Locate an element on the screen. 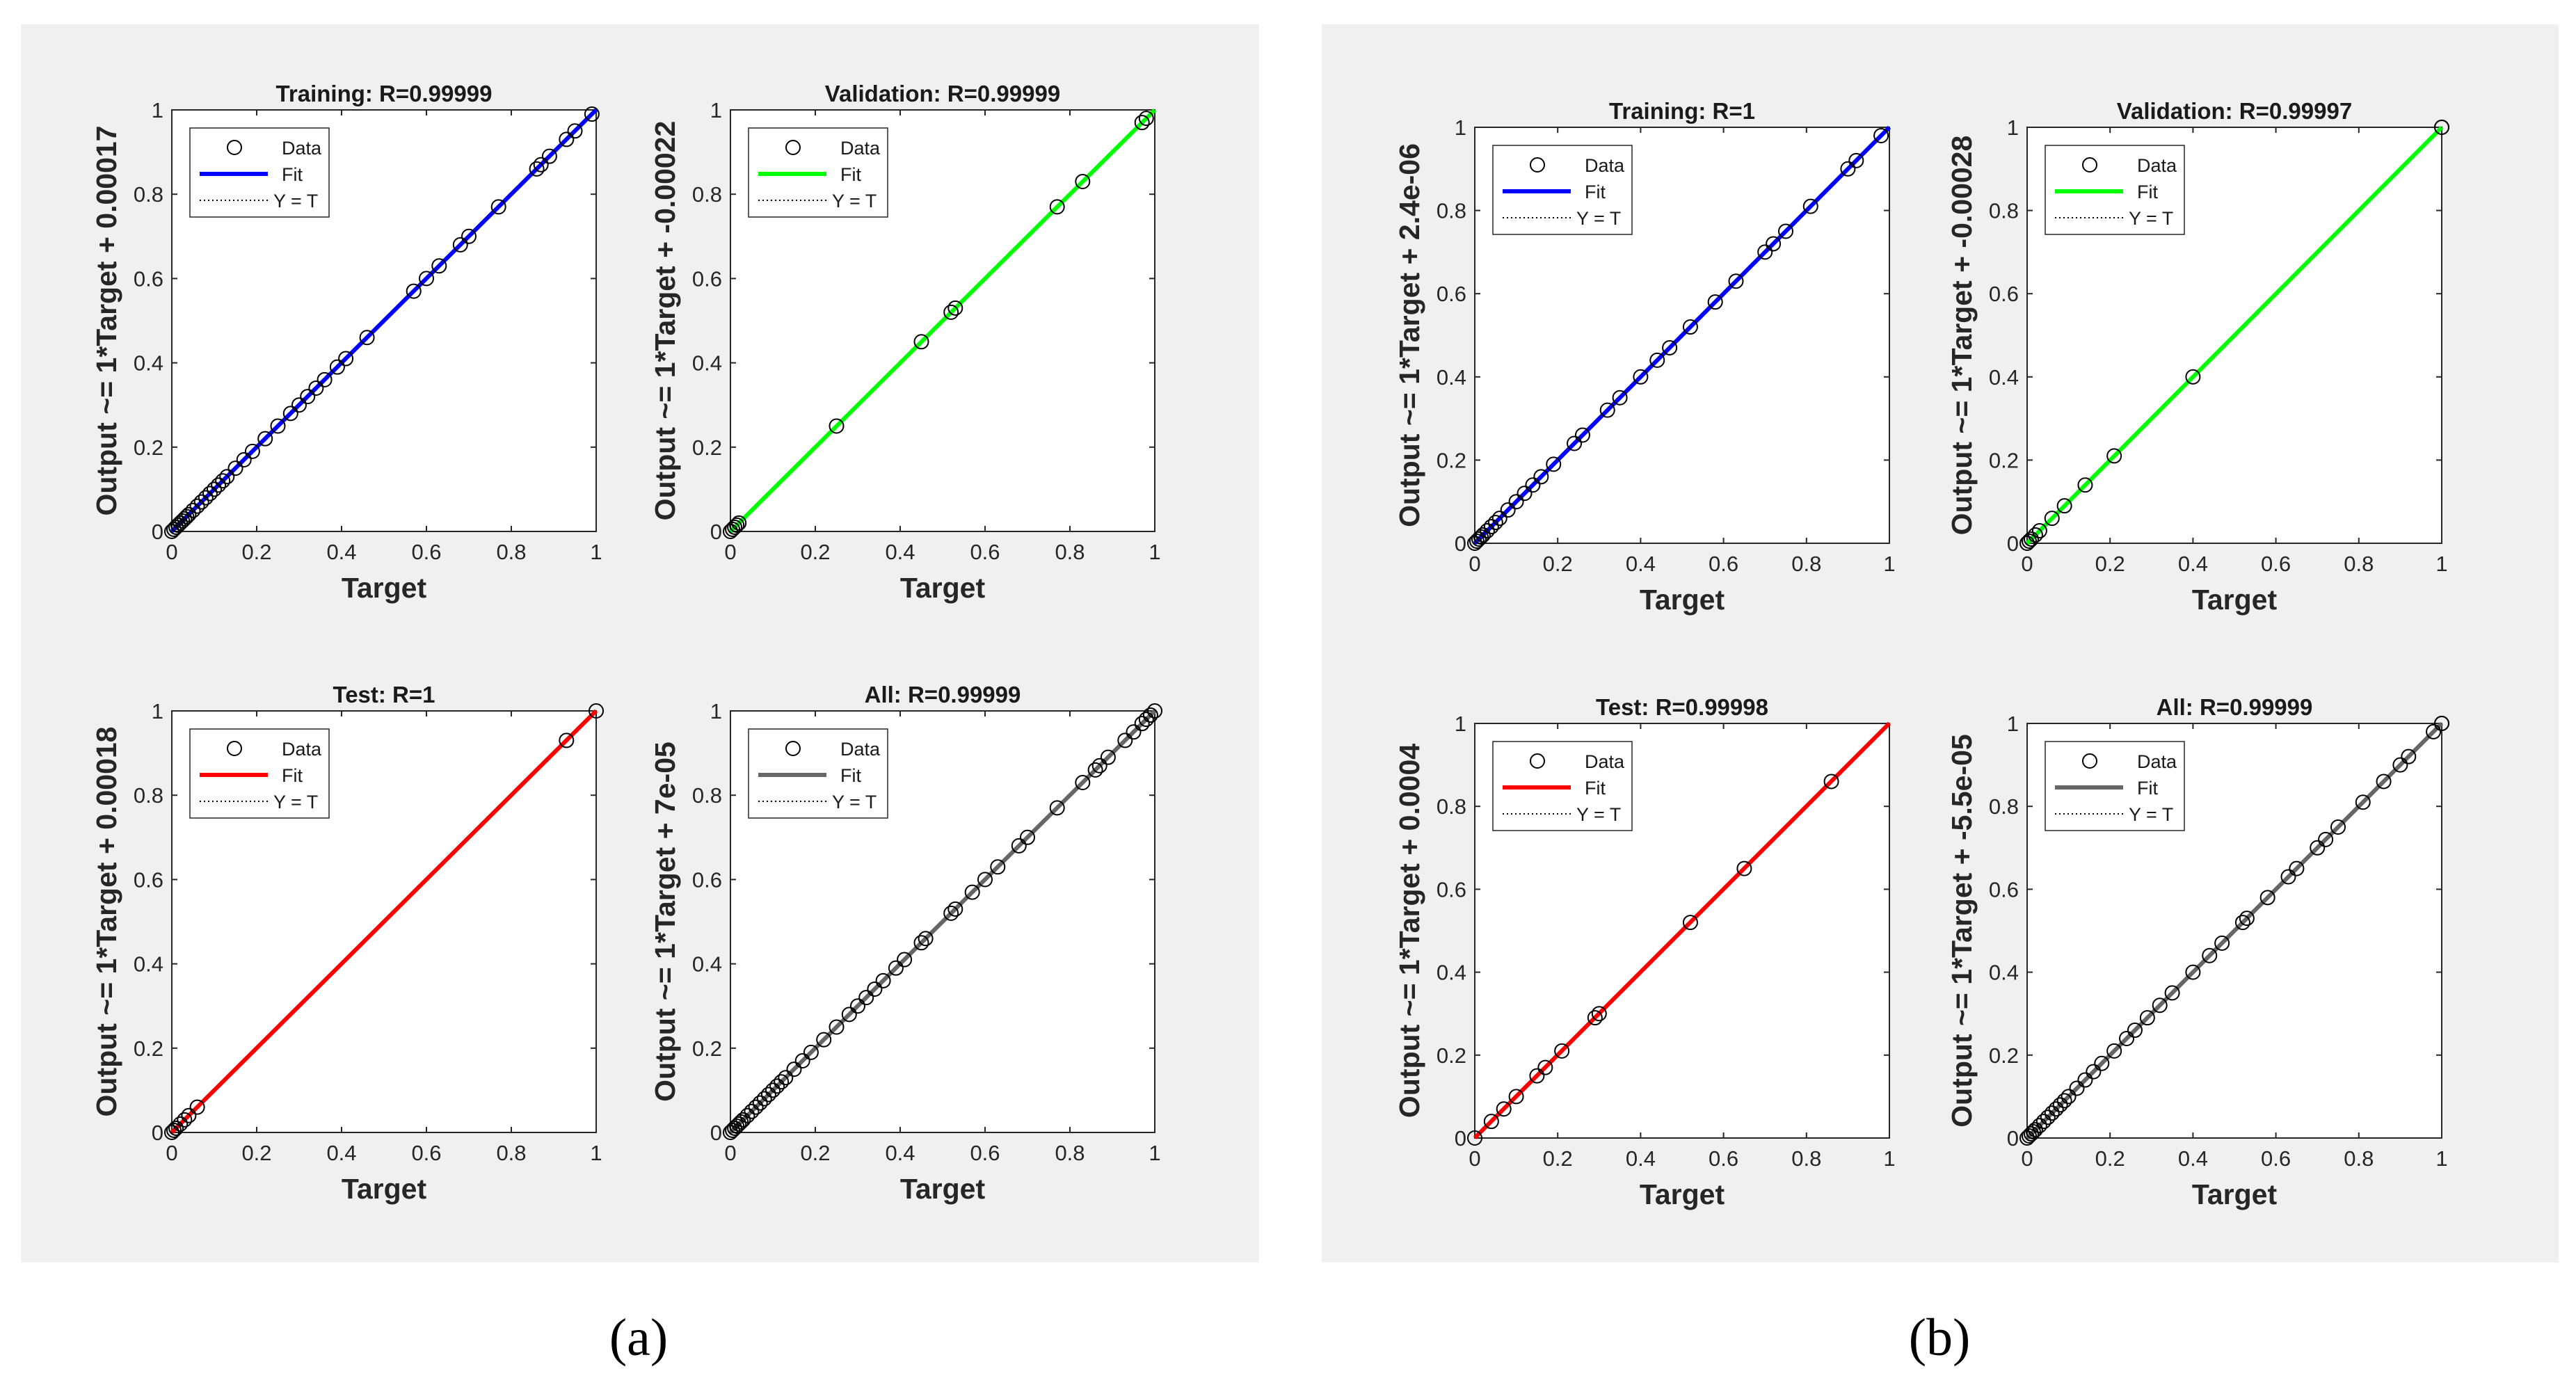 The width and height of the screenshot is (2576, 1394). legend-data-label: Data is located at coordinates (302, 148).